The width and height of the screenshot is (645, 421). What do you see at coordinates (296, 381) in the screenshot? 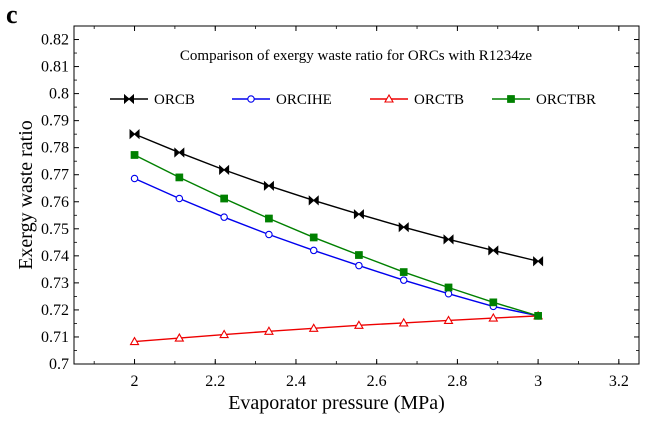
I see `x-tick-label: 2.4` at bounding box center [296, 381].